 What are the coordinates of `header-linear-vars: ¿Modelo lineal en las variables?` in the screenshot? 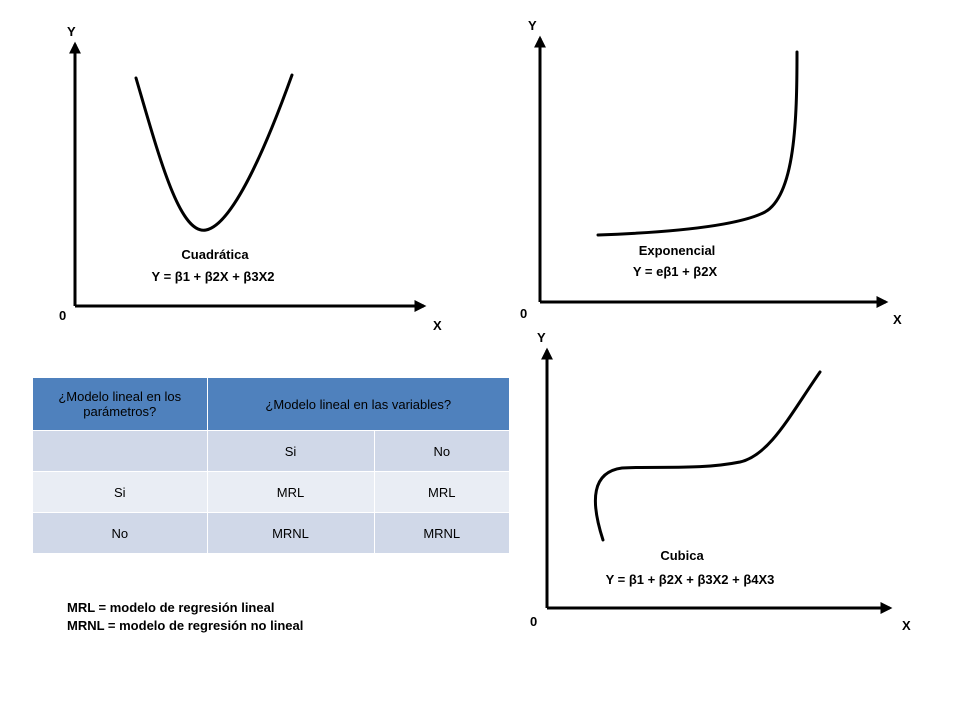 It's located at (357, 404).